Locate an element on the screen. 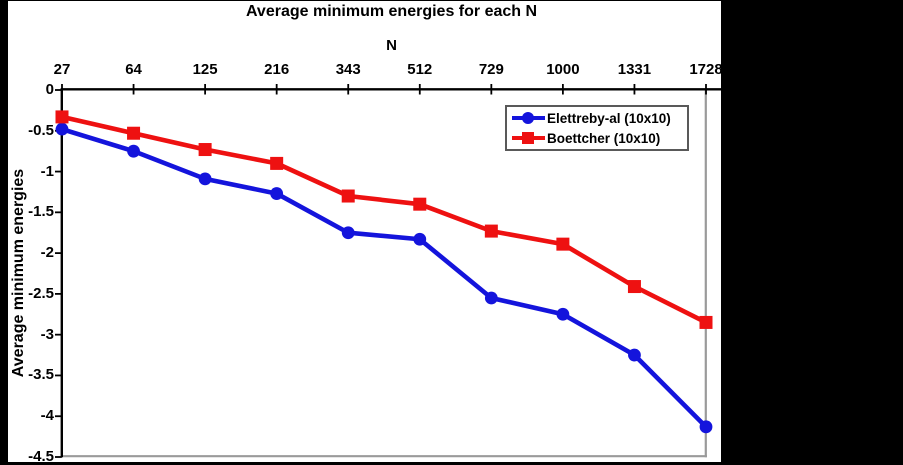 The height and width of the screenshot is (465, 903). legend-label: Boettcher (10x10) is located at coordinates (604, 138).